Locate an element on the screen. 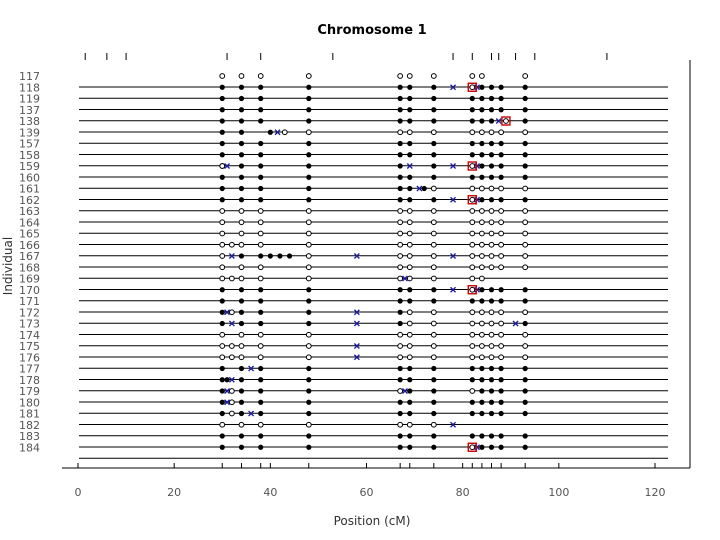 Image resolution: width=720 pixels, height=540 pixels. individual-label: 159 is located at coordinates (29, 166).